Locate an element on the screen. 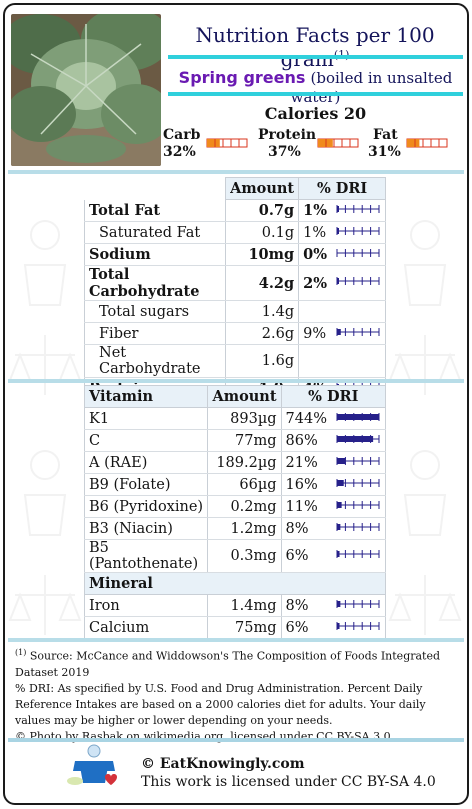  table-row: B6 (Pyridoxine) 0.2mg 11% is located at coordinates (234, 506).